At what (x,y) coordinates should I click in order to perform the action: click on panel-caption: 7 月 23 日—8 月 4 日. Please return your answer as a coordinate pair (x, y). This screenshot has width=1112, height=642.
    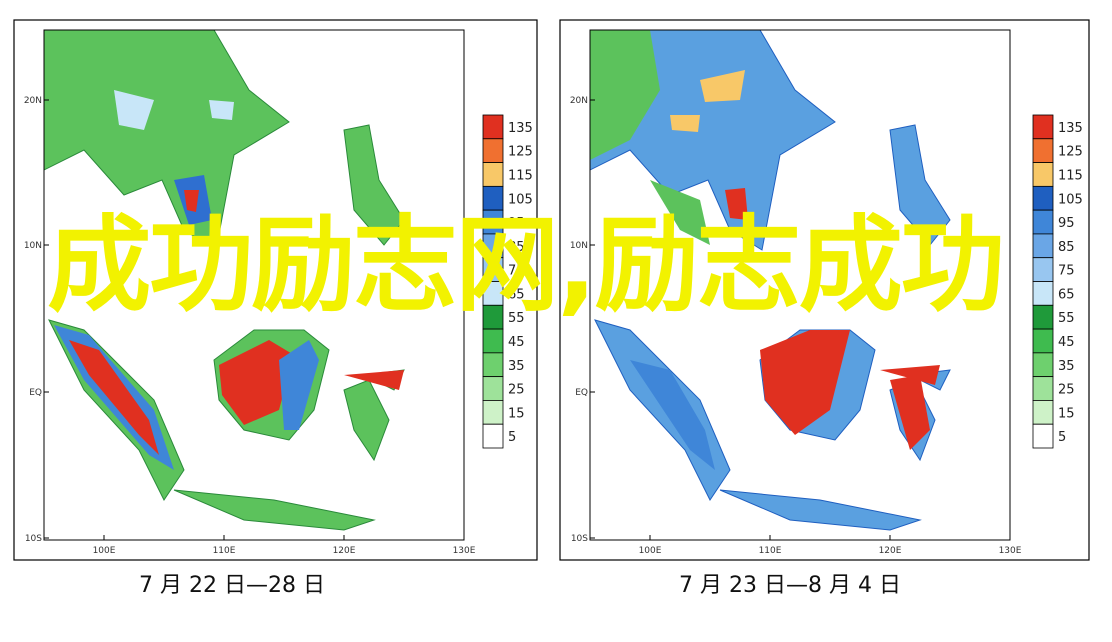
    Looking at the image, I should click on (790, 585).